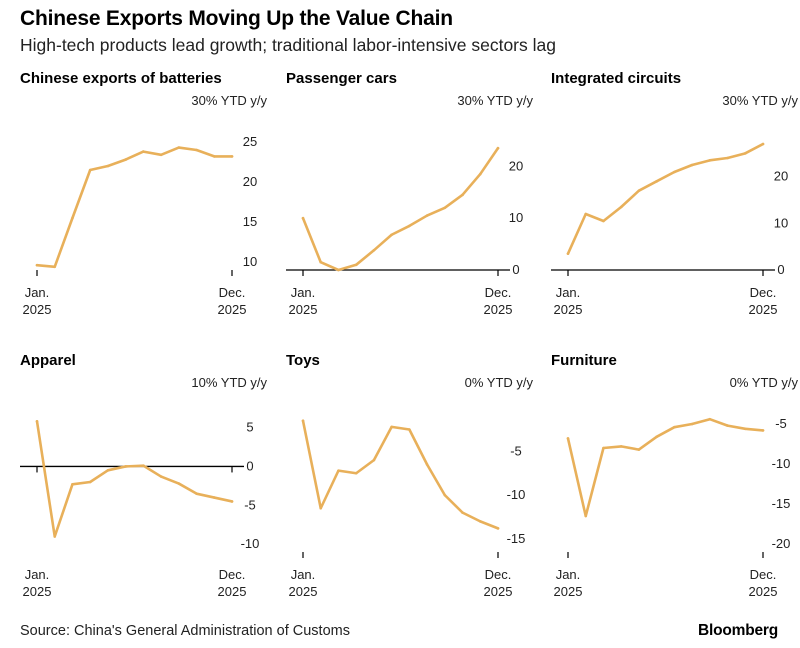  What do you see at coordinates (250, 141) in the screenshot?
I see `y-tick-label: 25` at bounding box center [250, 141].